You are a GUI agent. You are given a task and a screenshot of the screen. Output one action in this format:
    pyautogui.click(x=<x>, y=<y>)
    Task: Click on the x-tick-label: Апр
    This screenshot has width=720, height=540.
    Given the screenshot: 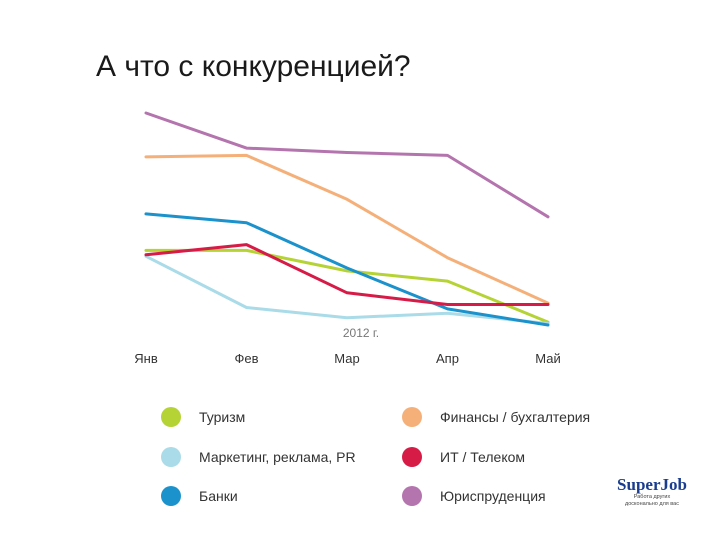 What is the action you would take?
    pyautogui.click(x=447, y=358)
    